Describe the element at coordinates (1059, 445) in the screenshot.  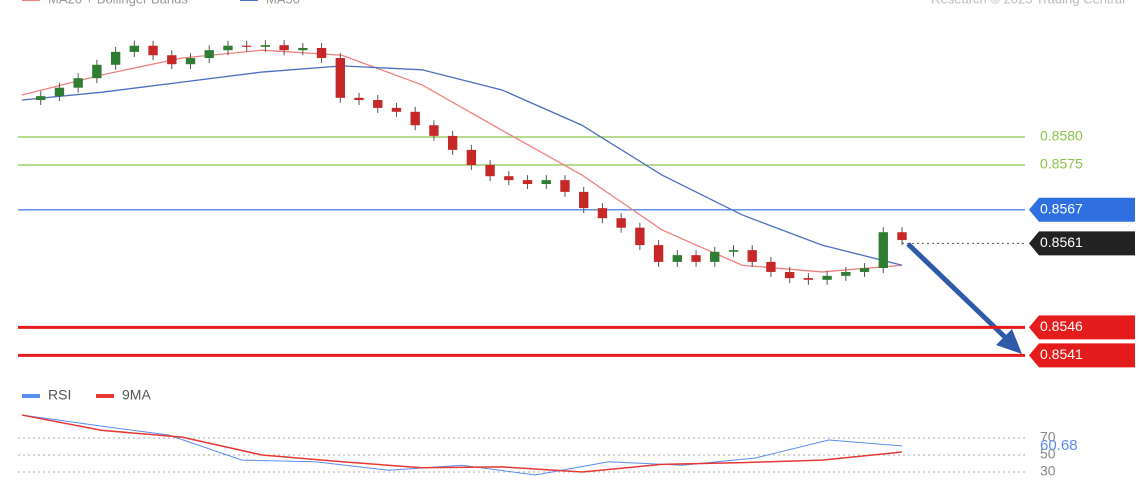
I see `rsi-value-label: 60.68` at that location.